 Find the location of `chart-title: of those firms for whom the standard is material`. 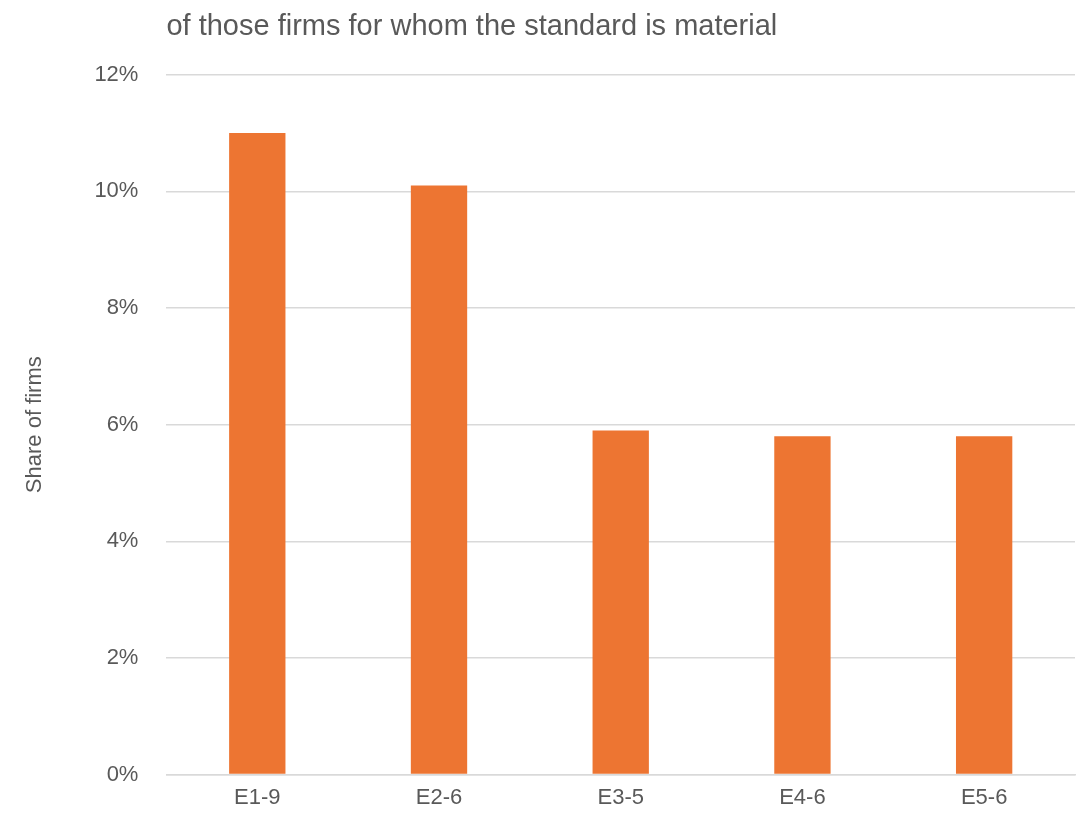

chart-title: of those firms for whom the standard is material is located at coordinates (472, 25).